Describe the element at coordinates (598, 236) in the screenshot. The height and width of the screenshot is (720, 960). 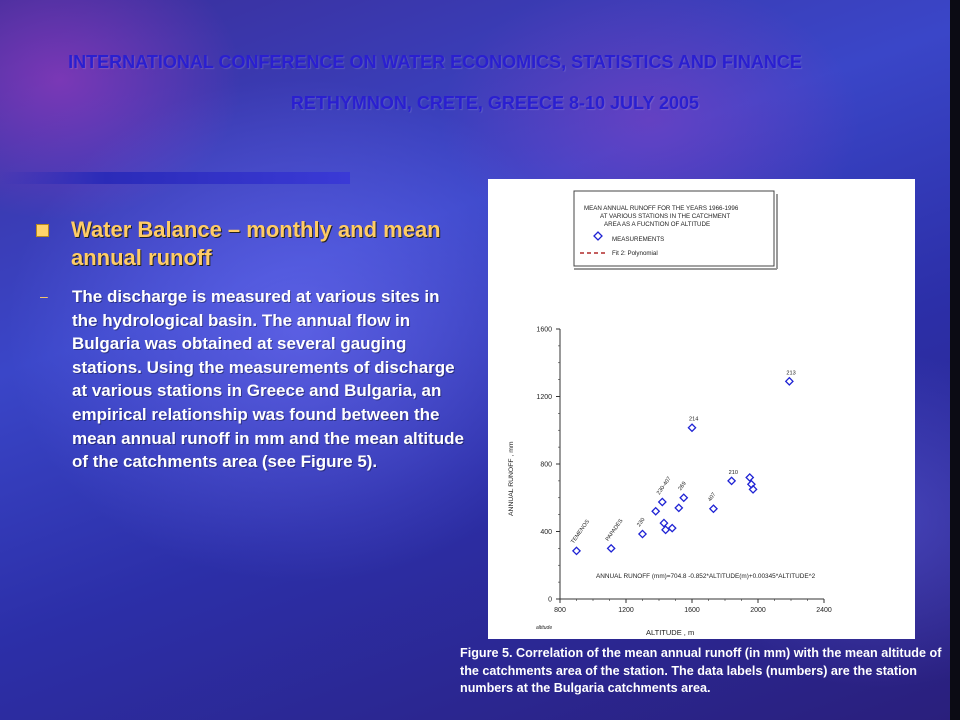
I see `legend-diamond-icon` at that location.